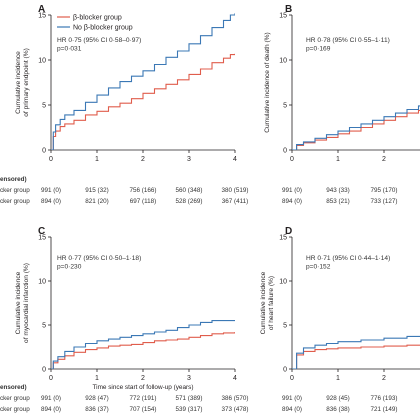  What do you see at coordinates (338, 378) in the screenshot?
I see `panel-d-xtick-label: 1` at bounding box center [338, 378].